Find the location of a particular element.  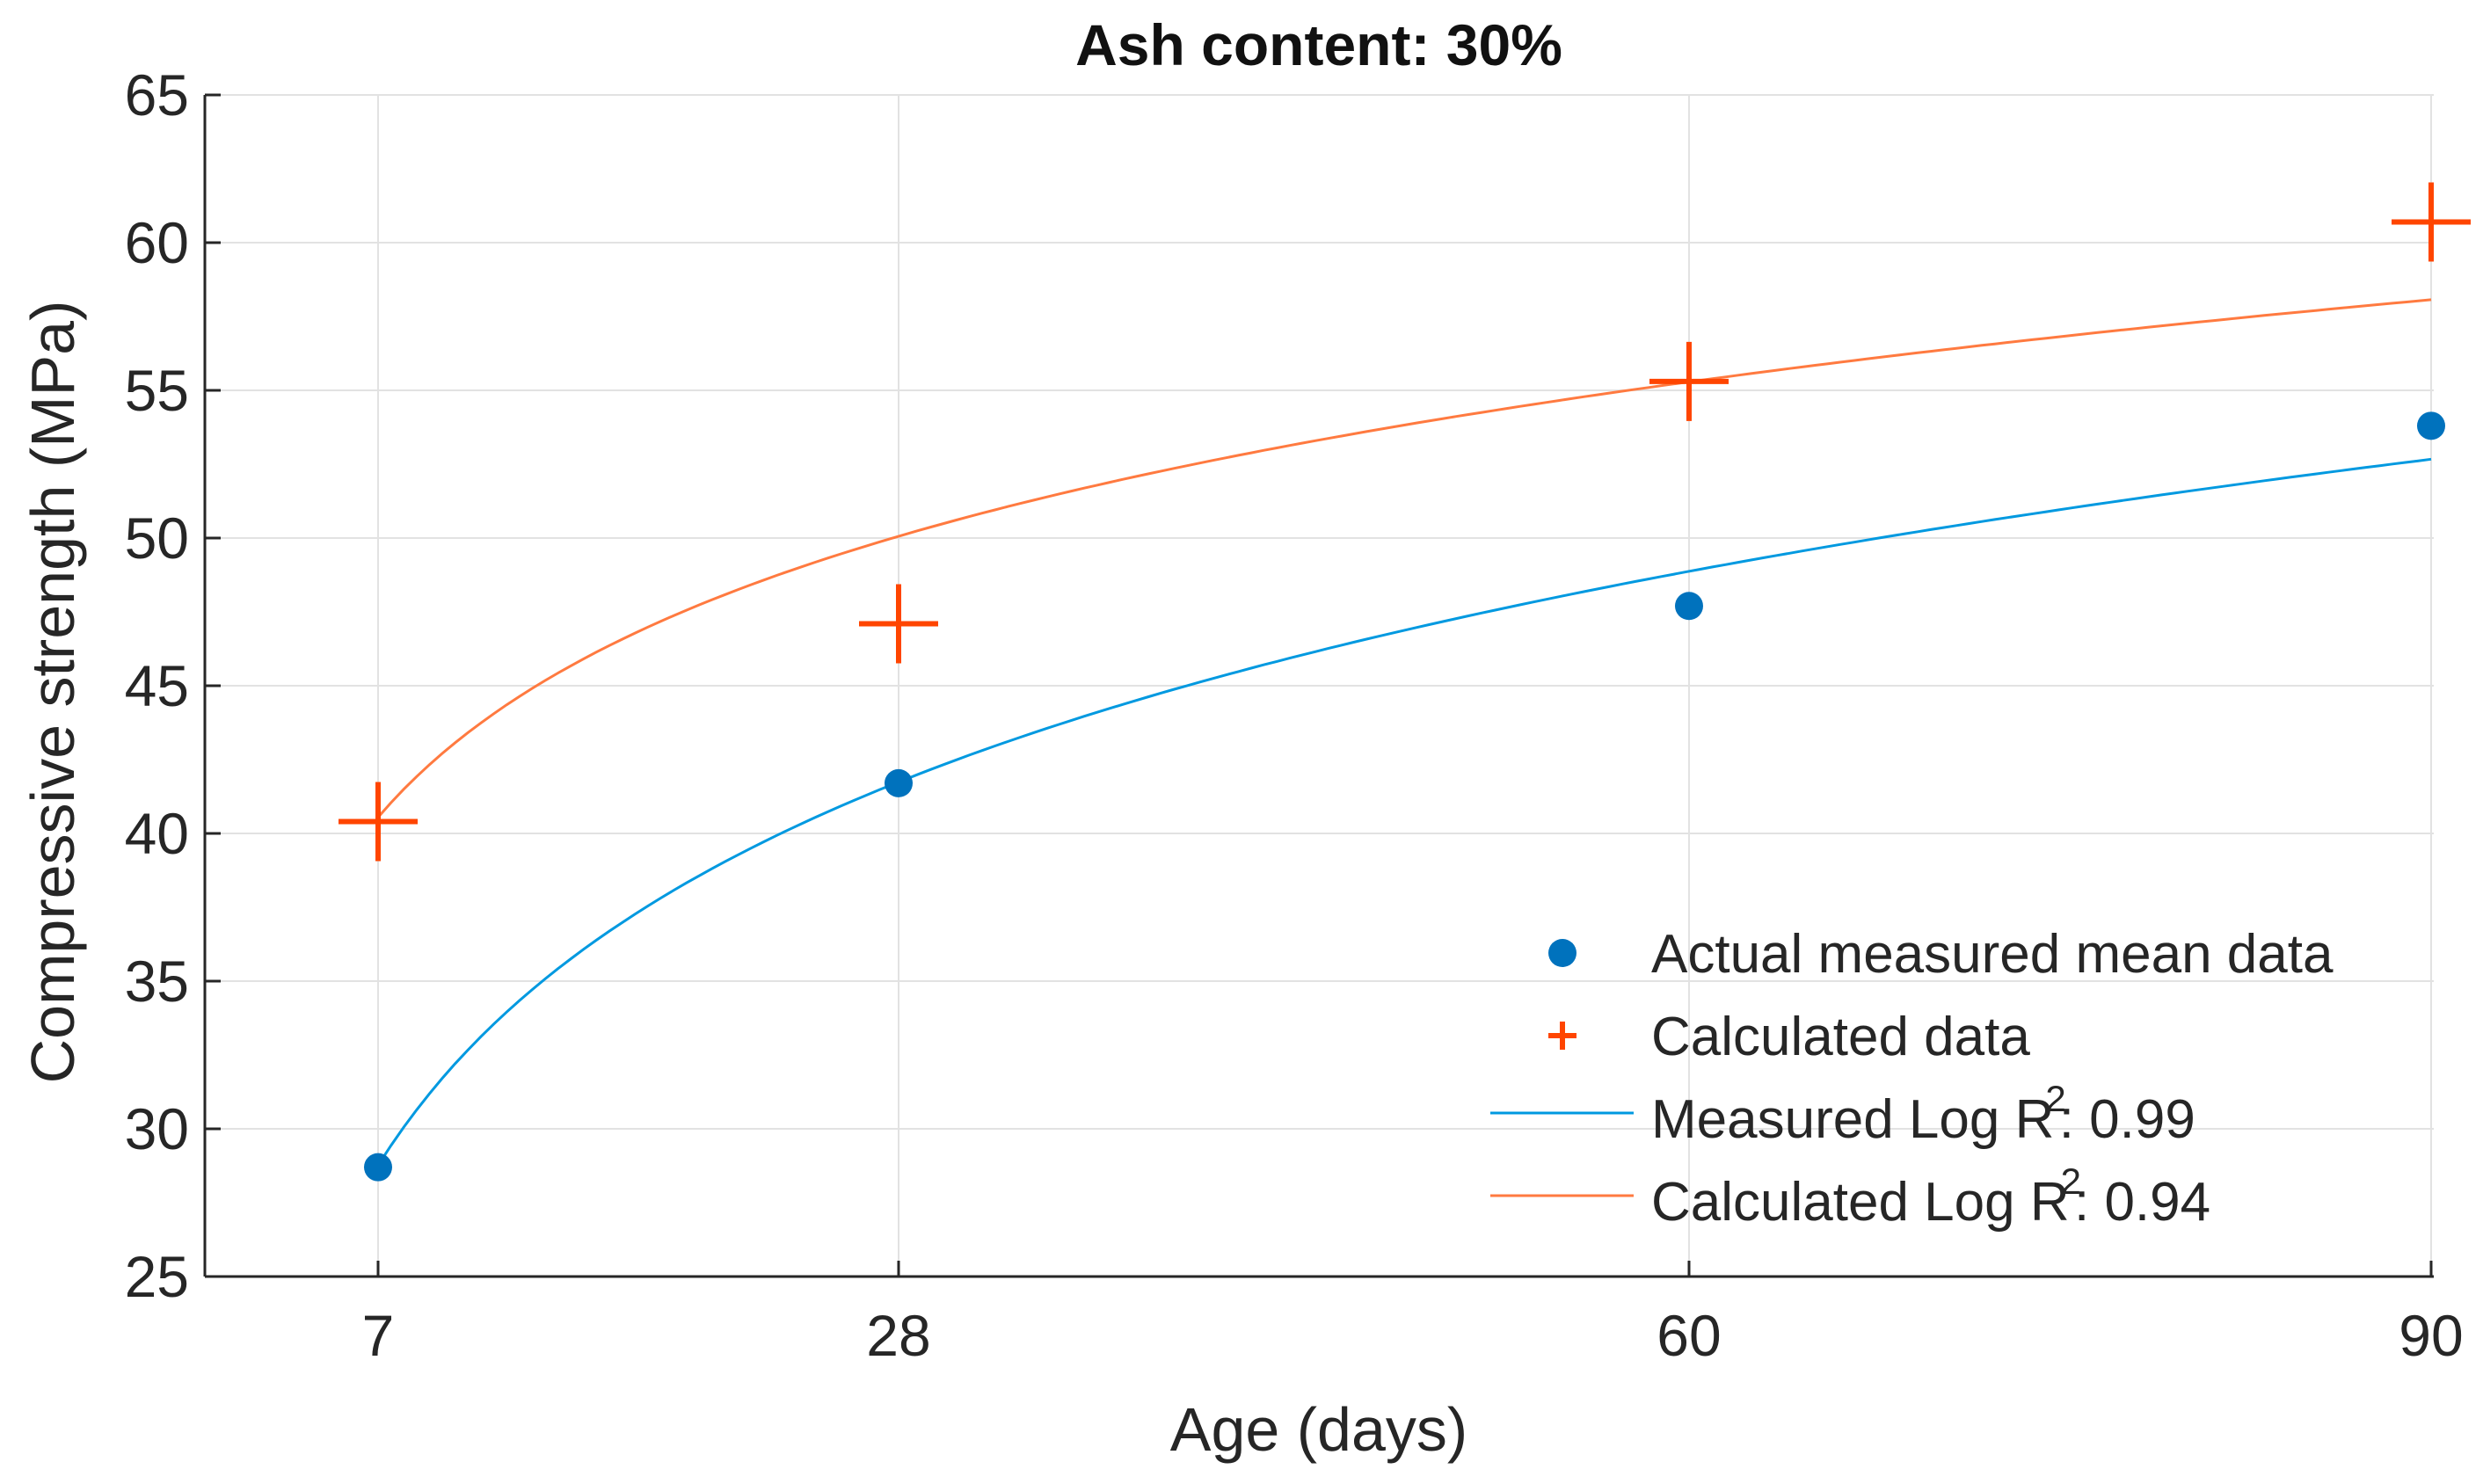

y-tick-label: 30 is located at coordinates (157, 1129).